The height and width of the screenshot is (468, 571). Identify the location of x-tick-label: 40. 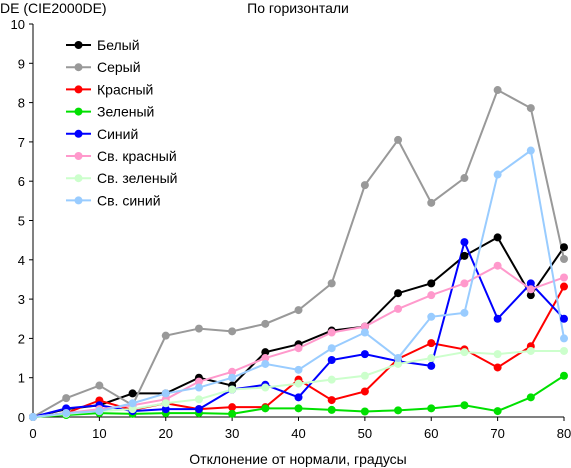
(298, 433).